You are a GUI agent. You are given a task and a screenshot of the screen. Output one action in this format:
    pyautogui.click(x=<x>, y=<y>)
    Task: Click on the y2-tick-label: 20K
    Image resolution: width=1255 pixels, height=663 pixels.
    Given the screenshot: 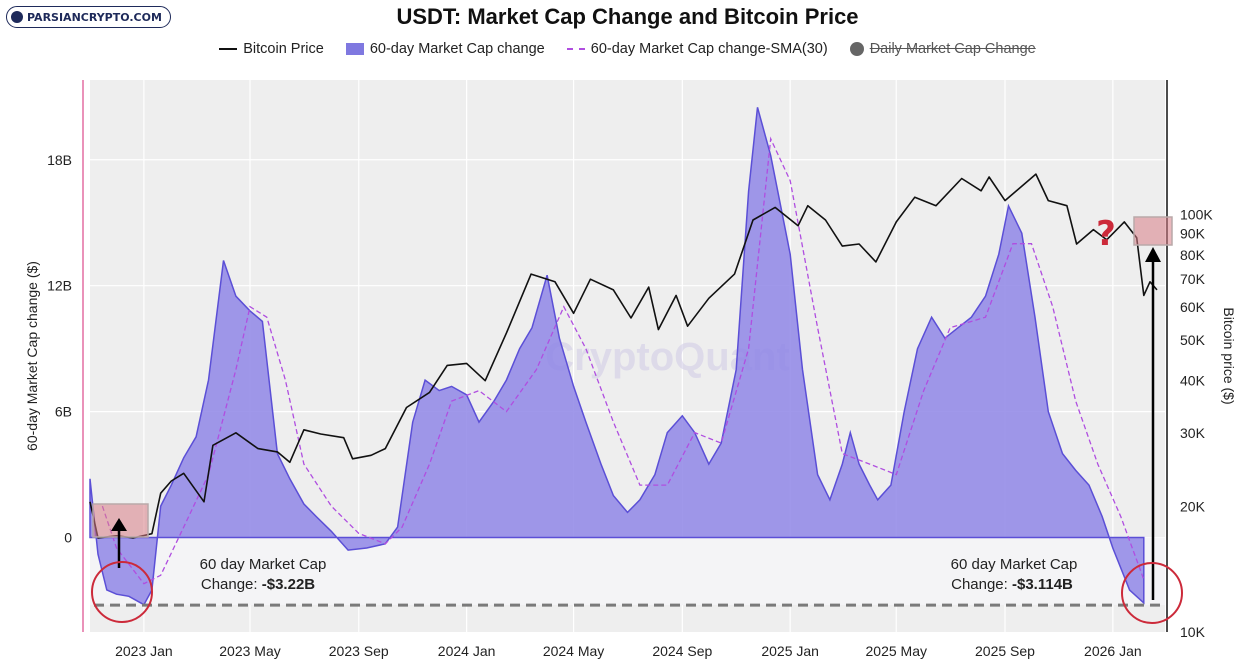 What is the action you would take?
    pyautogui.click(x=1193, y=506)
    